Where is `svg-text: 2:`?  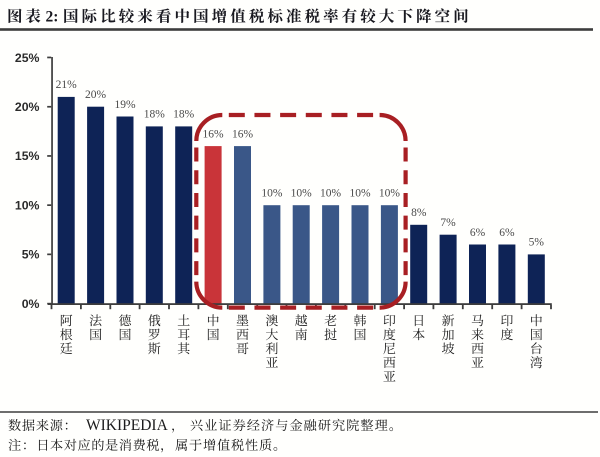 svg-text: 2: is located at coordinates (52, 16).